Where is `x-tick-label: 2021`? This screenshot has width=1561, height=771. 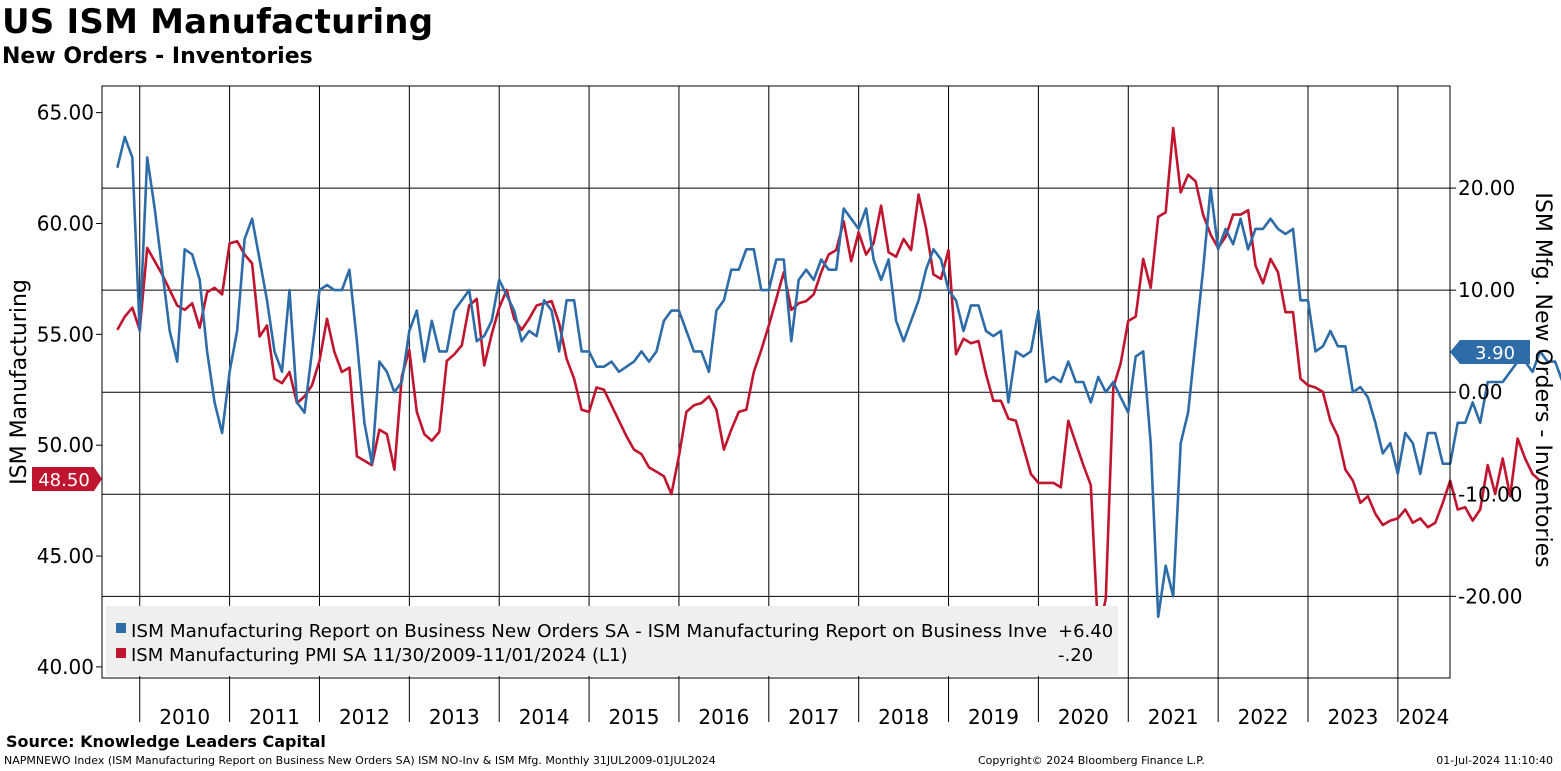
x-tick-label: 2021 is located at coordinates (1173, 717).